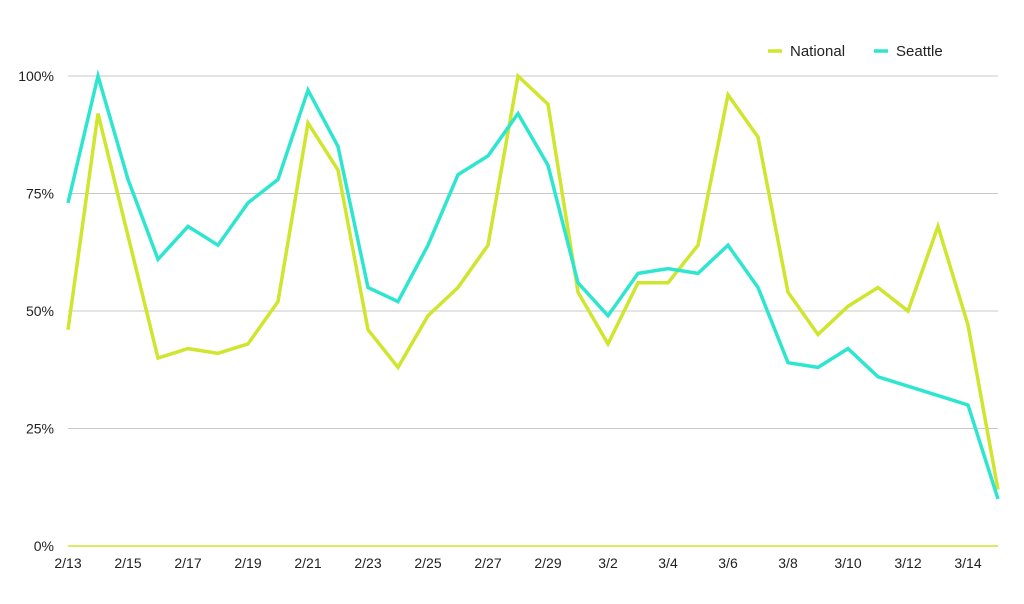 Image resolution: width=1024 pixels, height=604 pixels. What do you see at coordinates (608, 563) in the screenshot?
I see `x-tick-label: 3/2` at bounding box center [608, 563].